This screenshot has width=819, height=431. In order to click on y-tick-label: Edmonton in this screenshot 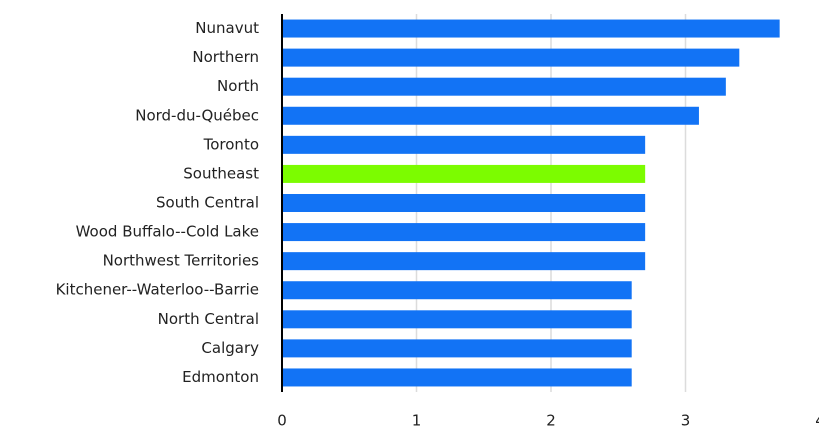, I will do `click(220, 377)`.